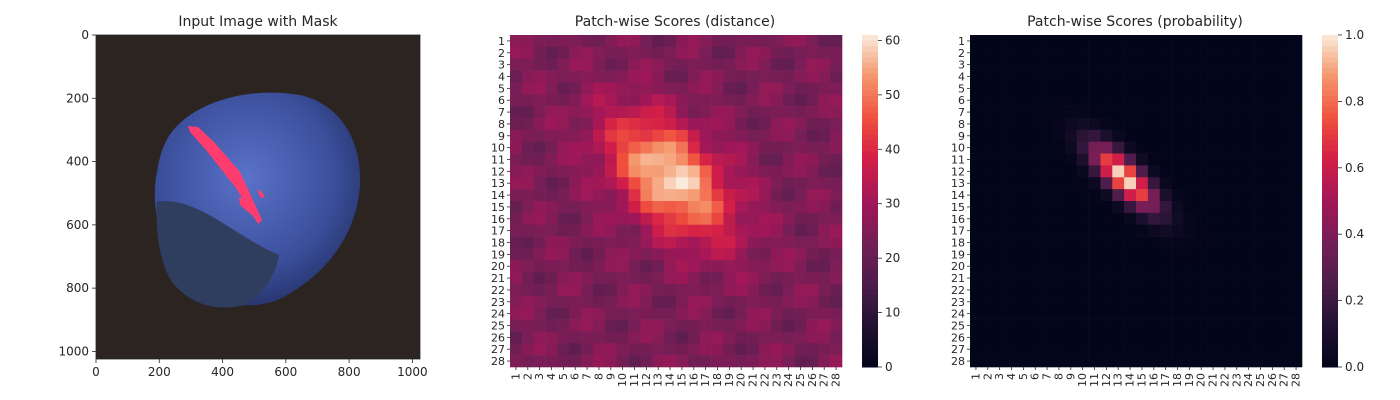 Image resolution: width=1400 pixels, height=400 pixels. What do you see at coordinates (958, 160) in the screenshot?
I see `y-tick-label: 11` at bounding box center [958, 160].